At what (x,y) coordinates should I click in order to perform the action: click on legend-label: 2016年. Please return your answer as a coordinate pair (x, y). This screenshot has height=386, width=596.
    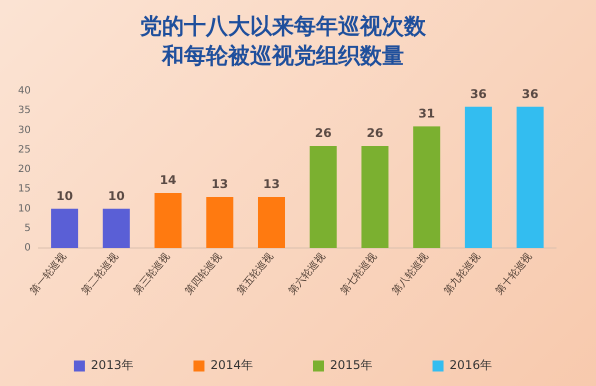
    Looking at the image, I should click on (471, 365).